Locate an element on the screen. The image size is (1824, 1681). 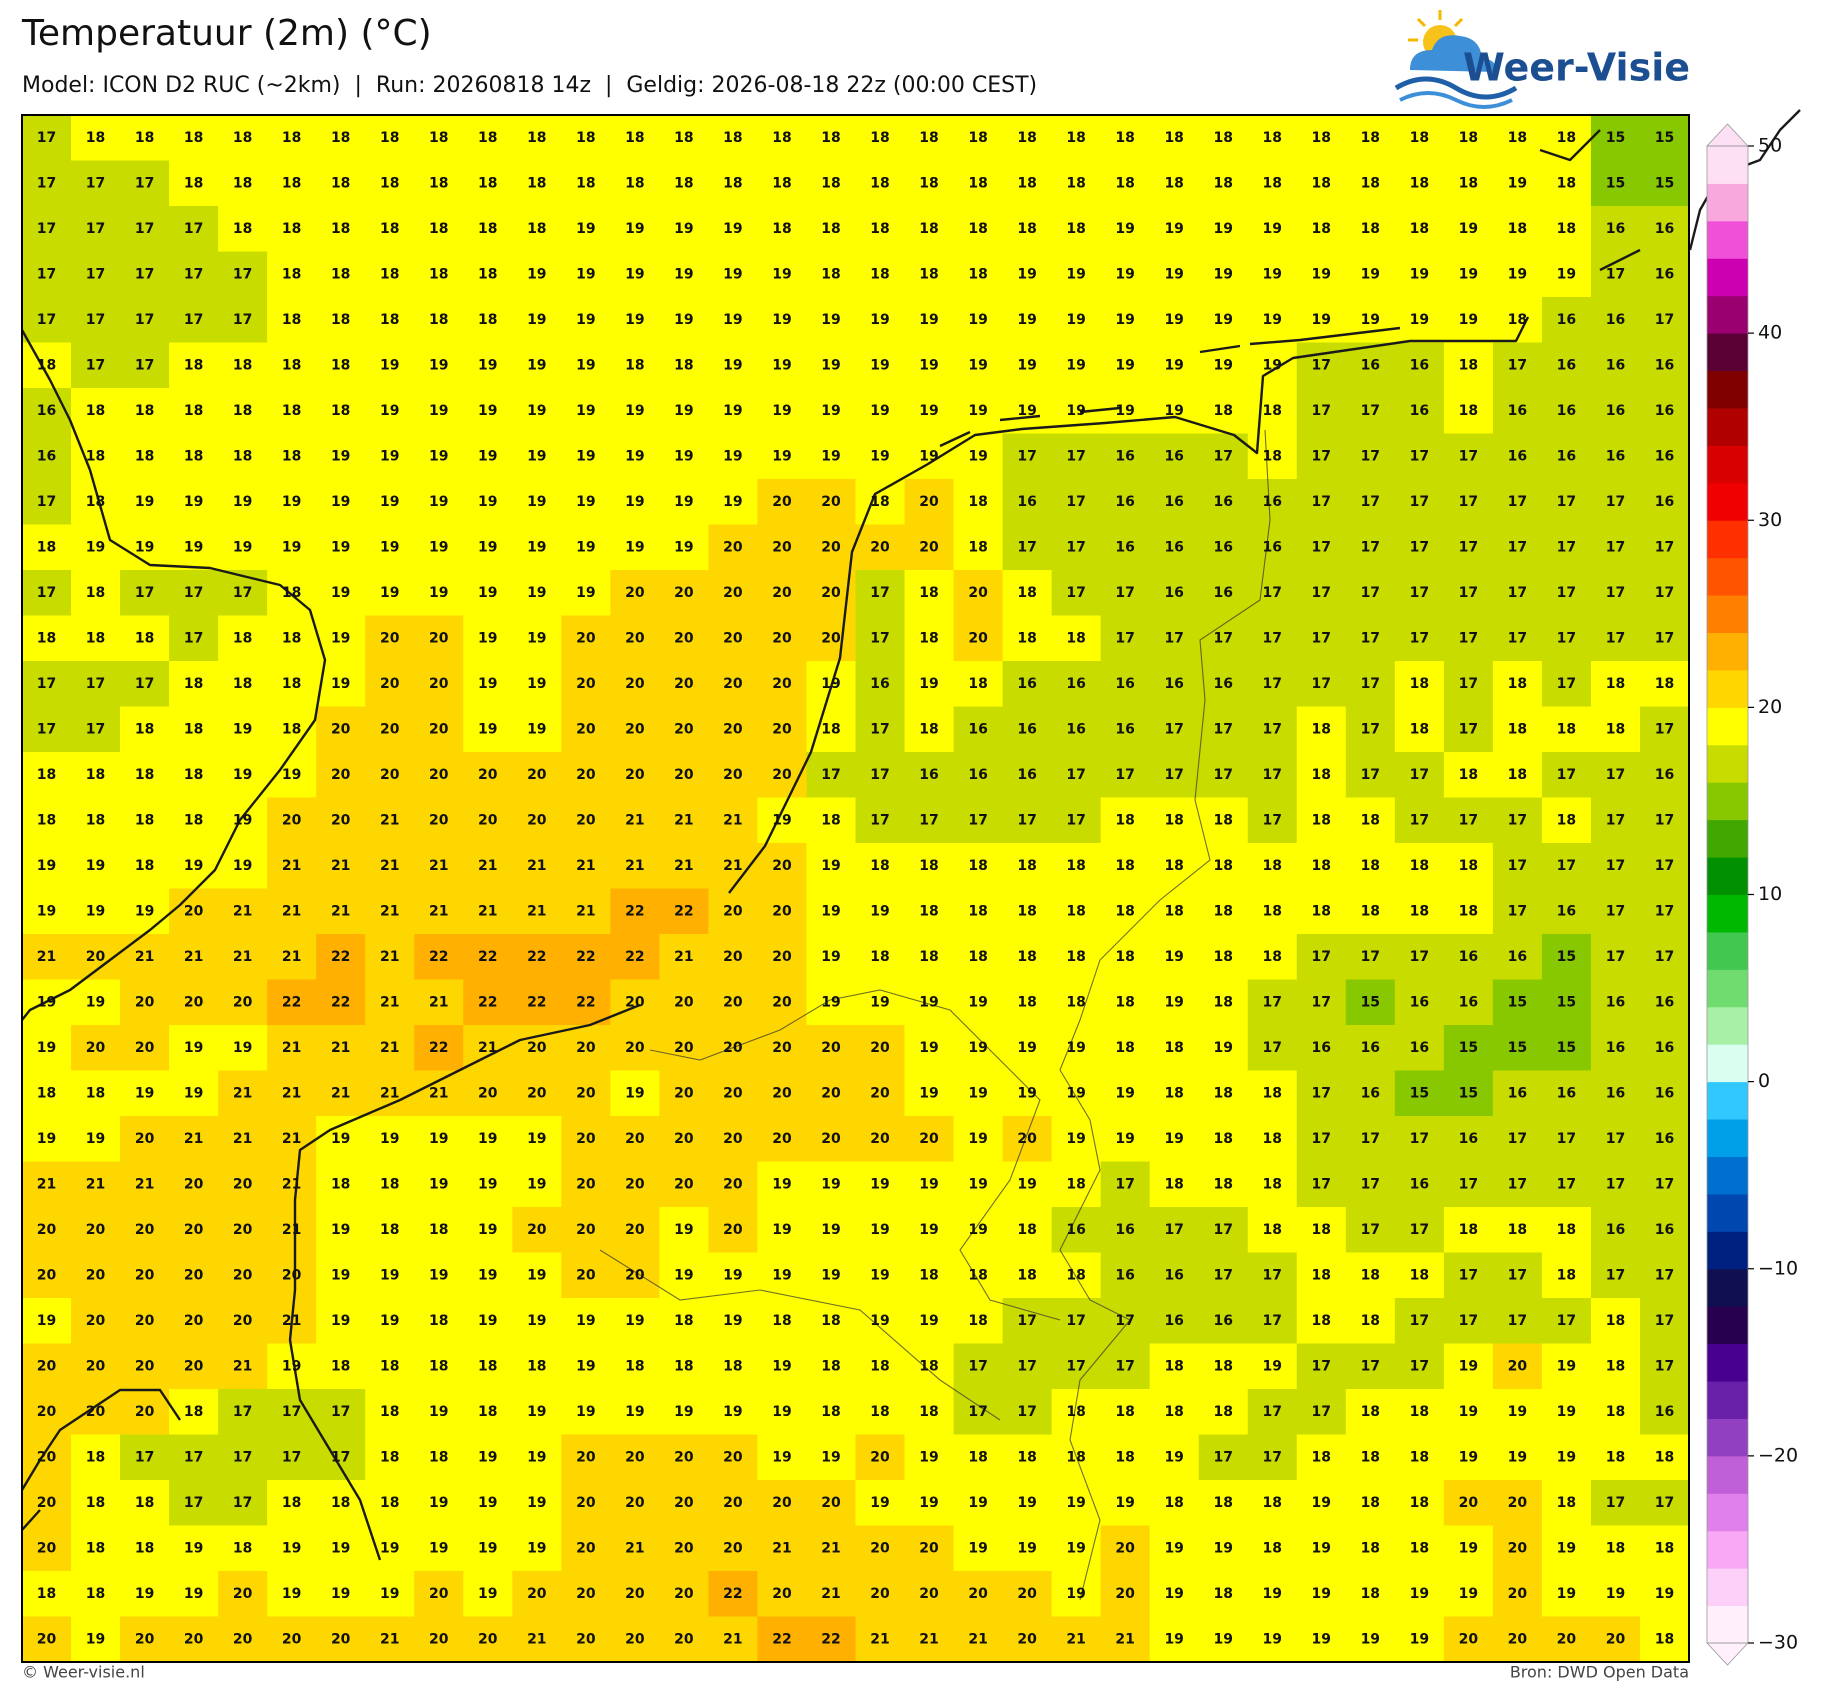
temperature-label: 21 is located at coordinates (389, 866).